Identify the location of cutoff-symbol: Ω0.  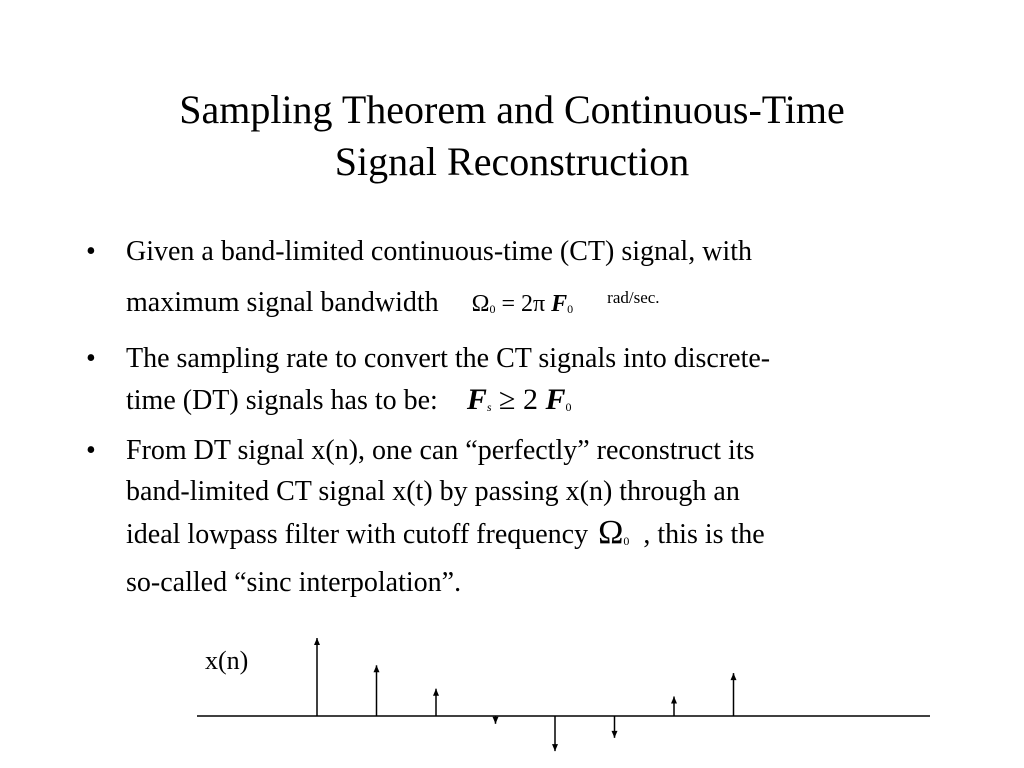
(613, 537).